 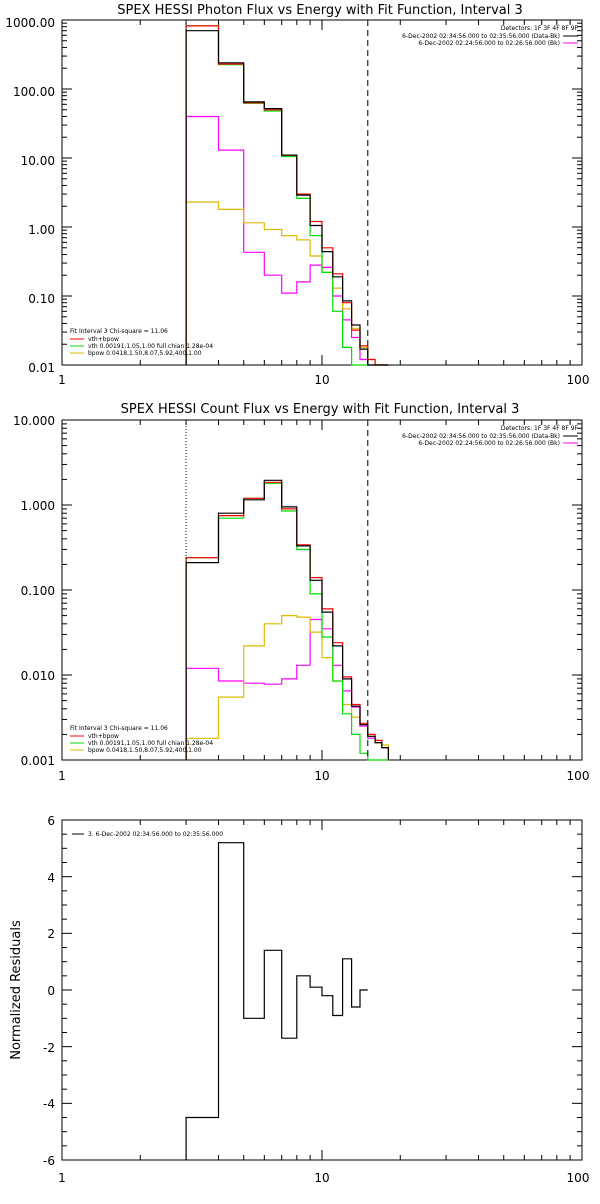 I want to click on count-ytick-label: 0.100, so click(x=38, y=591).